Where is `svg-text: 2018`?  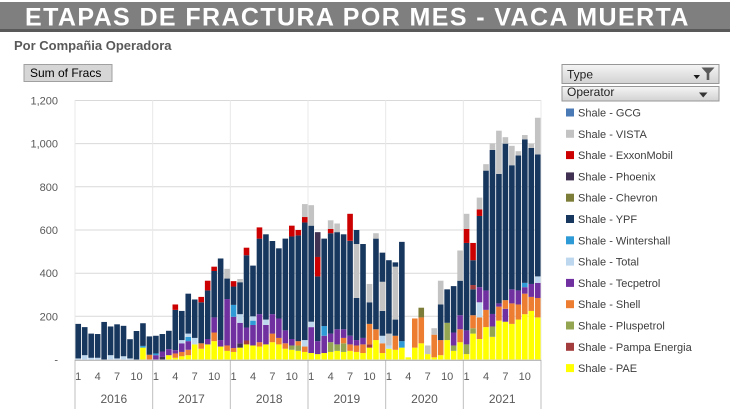 svg-text: 2018 is located at coordinates (269, 399).